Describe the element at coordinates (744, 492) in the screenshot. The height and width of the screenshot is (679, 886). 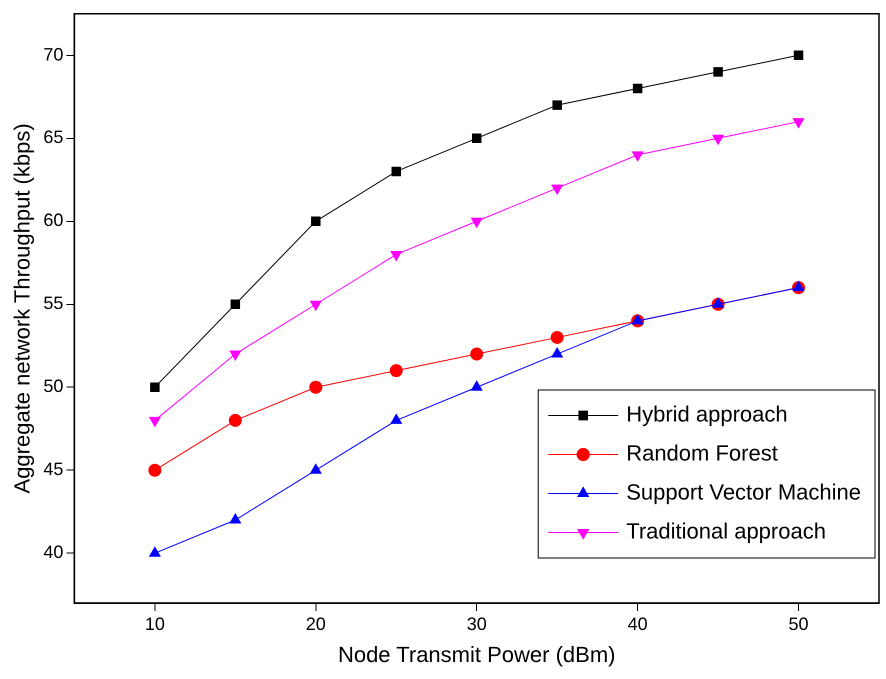
I see `legend-label: Support Vector Machine` at that location.